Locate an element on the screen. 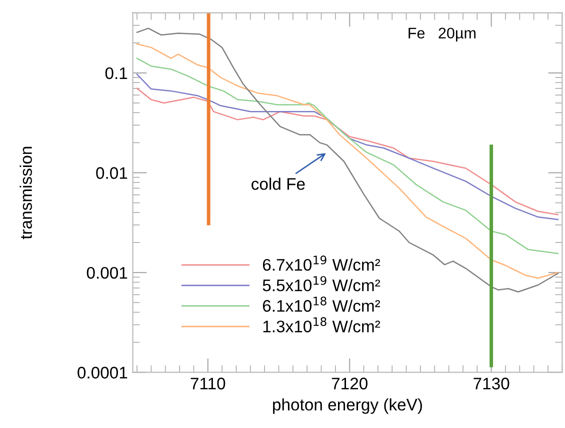 This screenshot has width=565, height=428. y-tick-label: 0.001 is located at coordinates (107, 272).